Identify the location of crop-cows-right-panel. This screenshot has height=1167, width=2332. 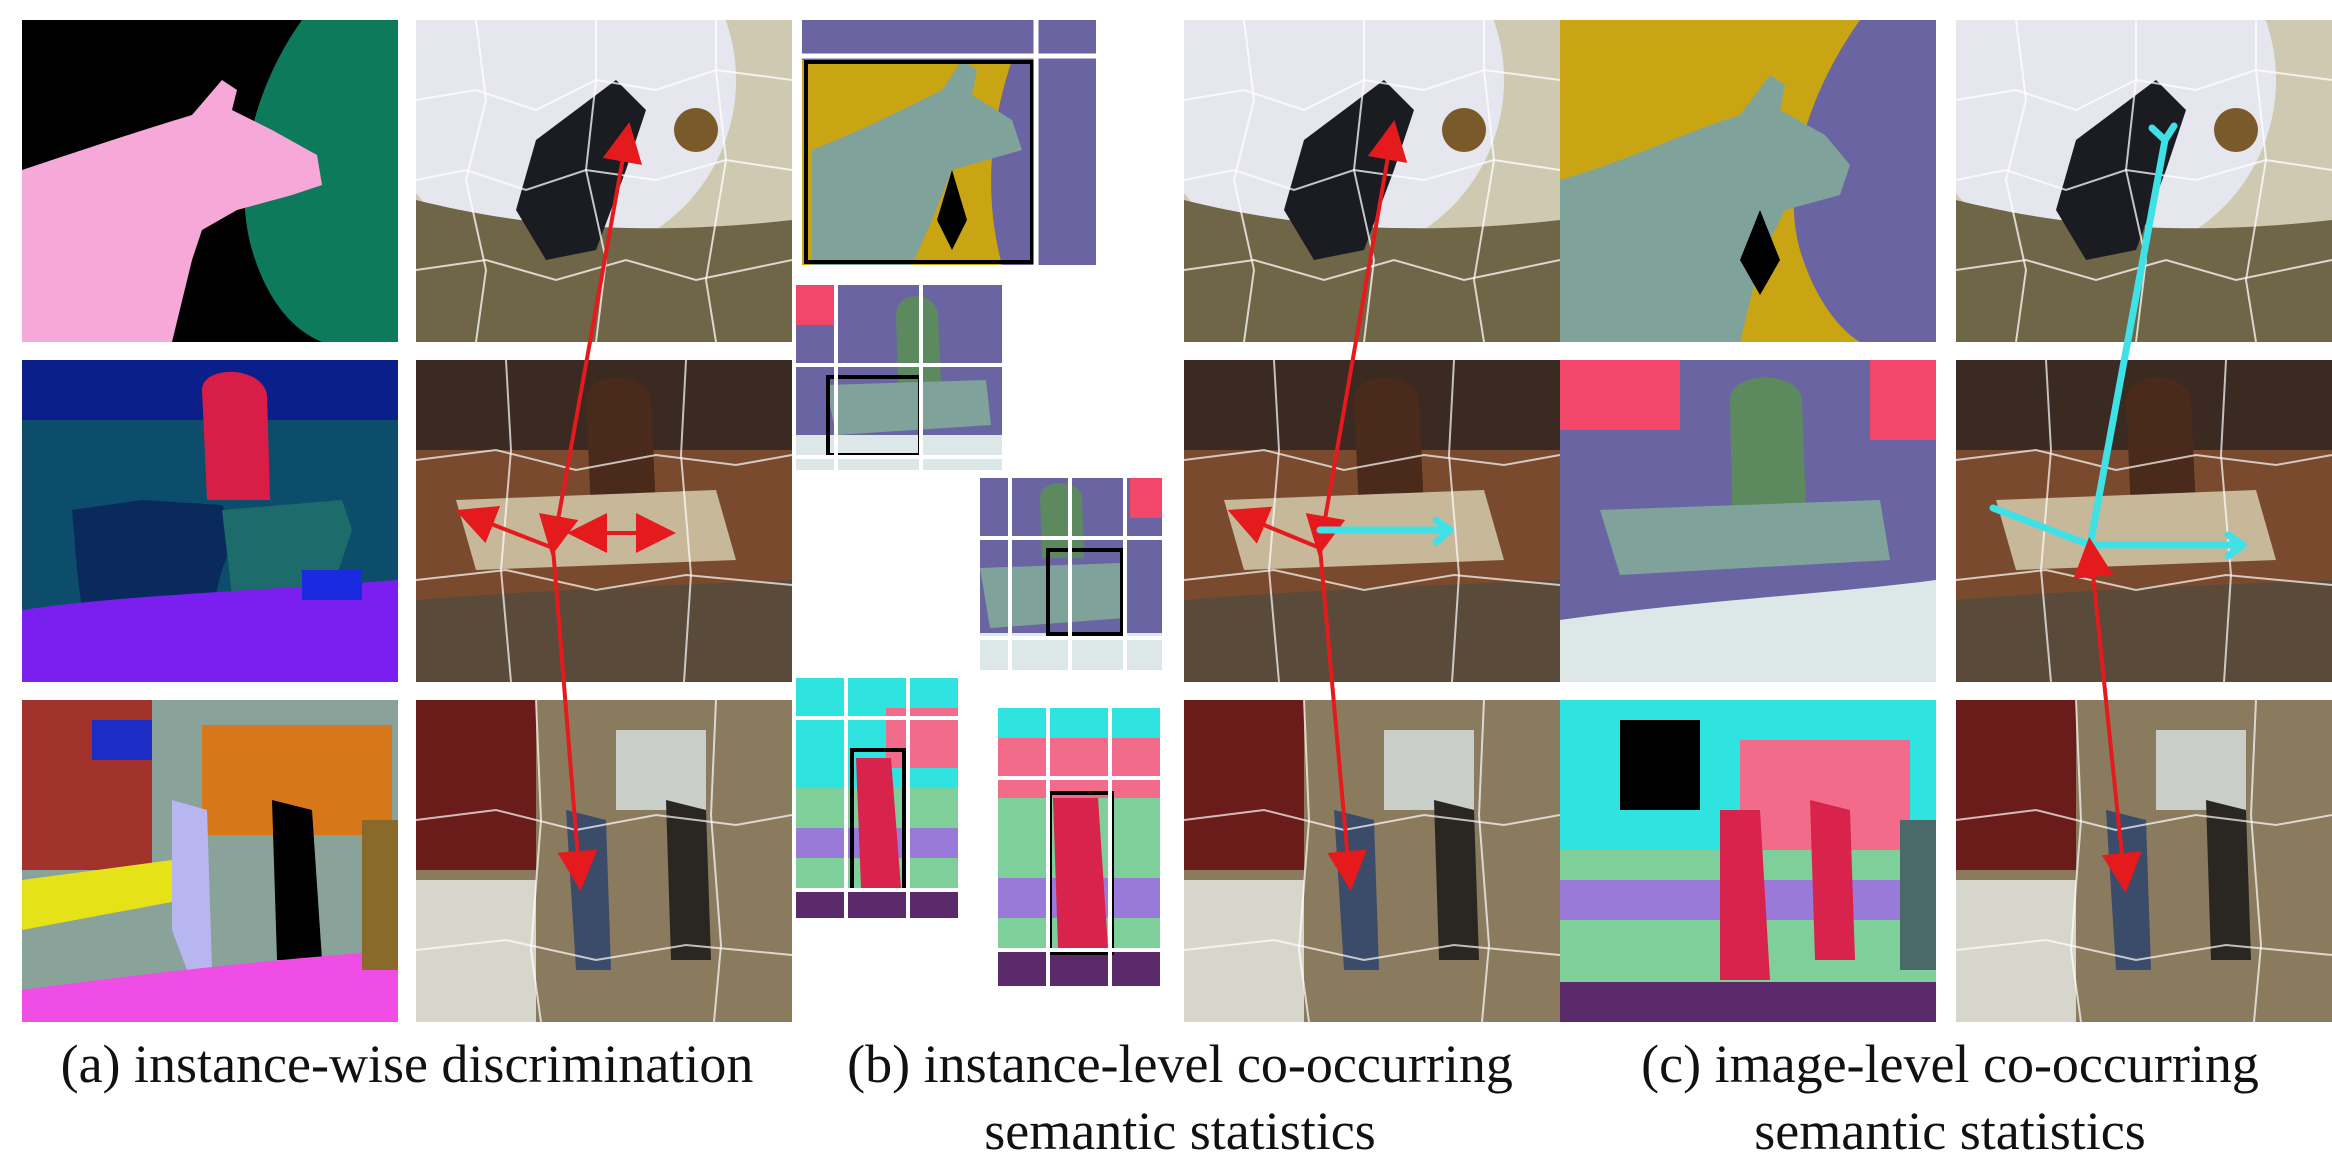
(1071, 574).